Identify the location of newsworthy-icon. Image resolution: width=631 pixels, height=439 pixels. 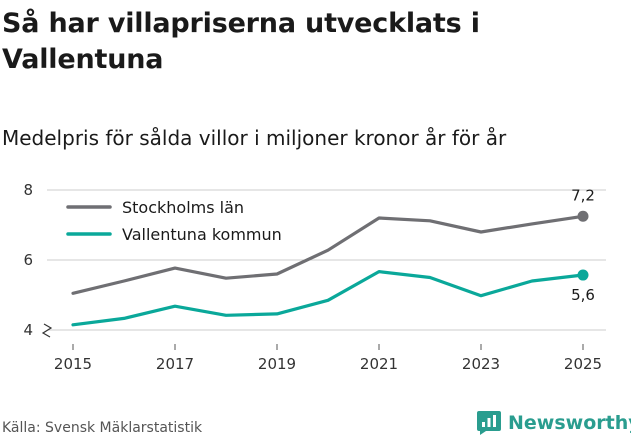
(489, 423).